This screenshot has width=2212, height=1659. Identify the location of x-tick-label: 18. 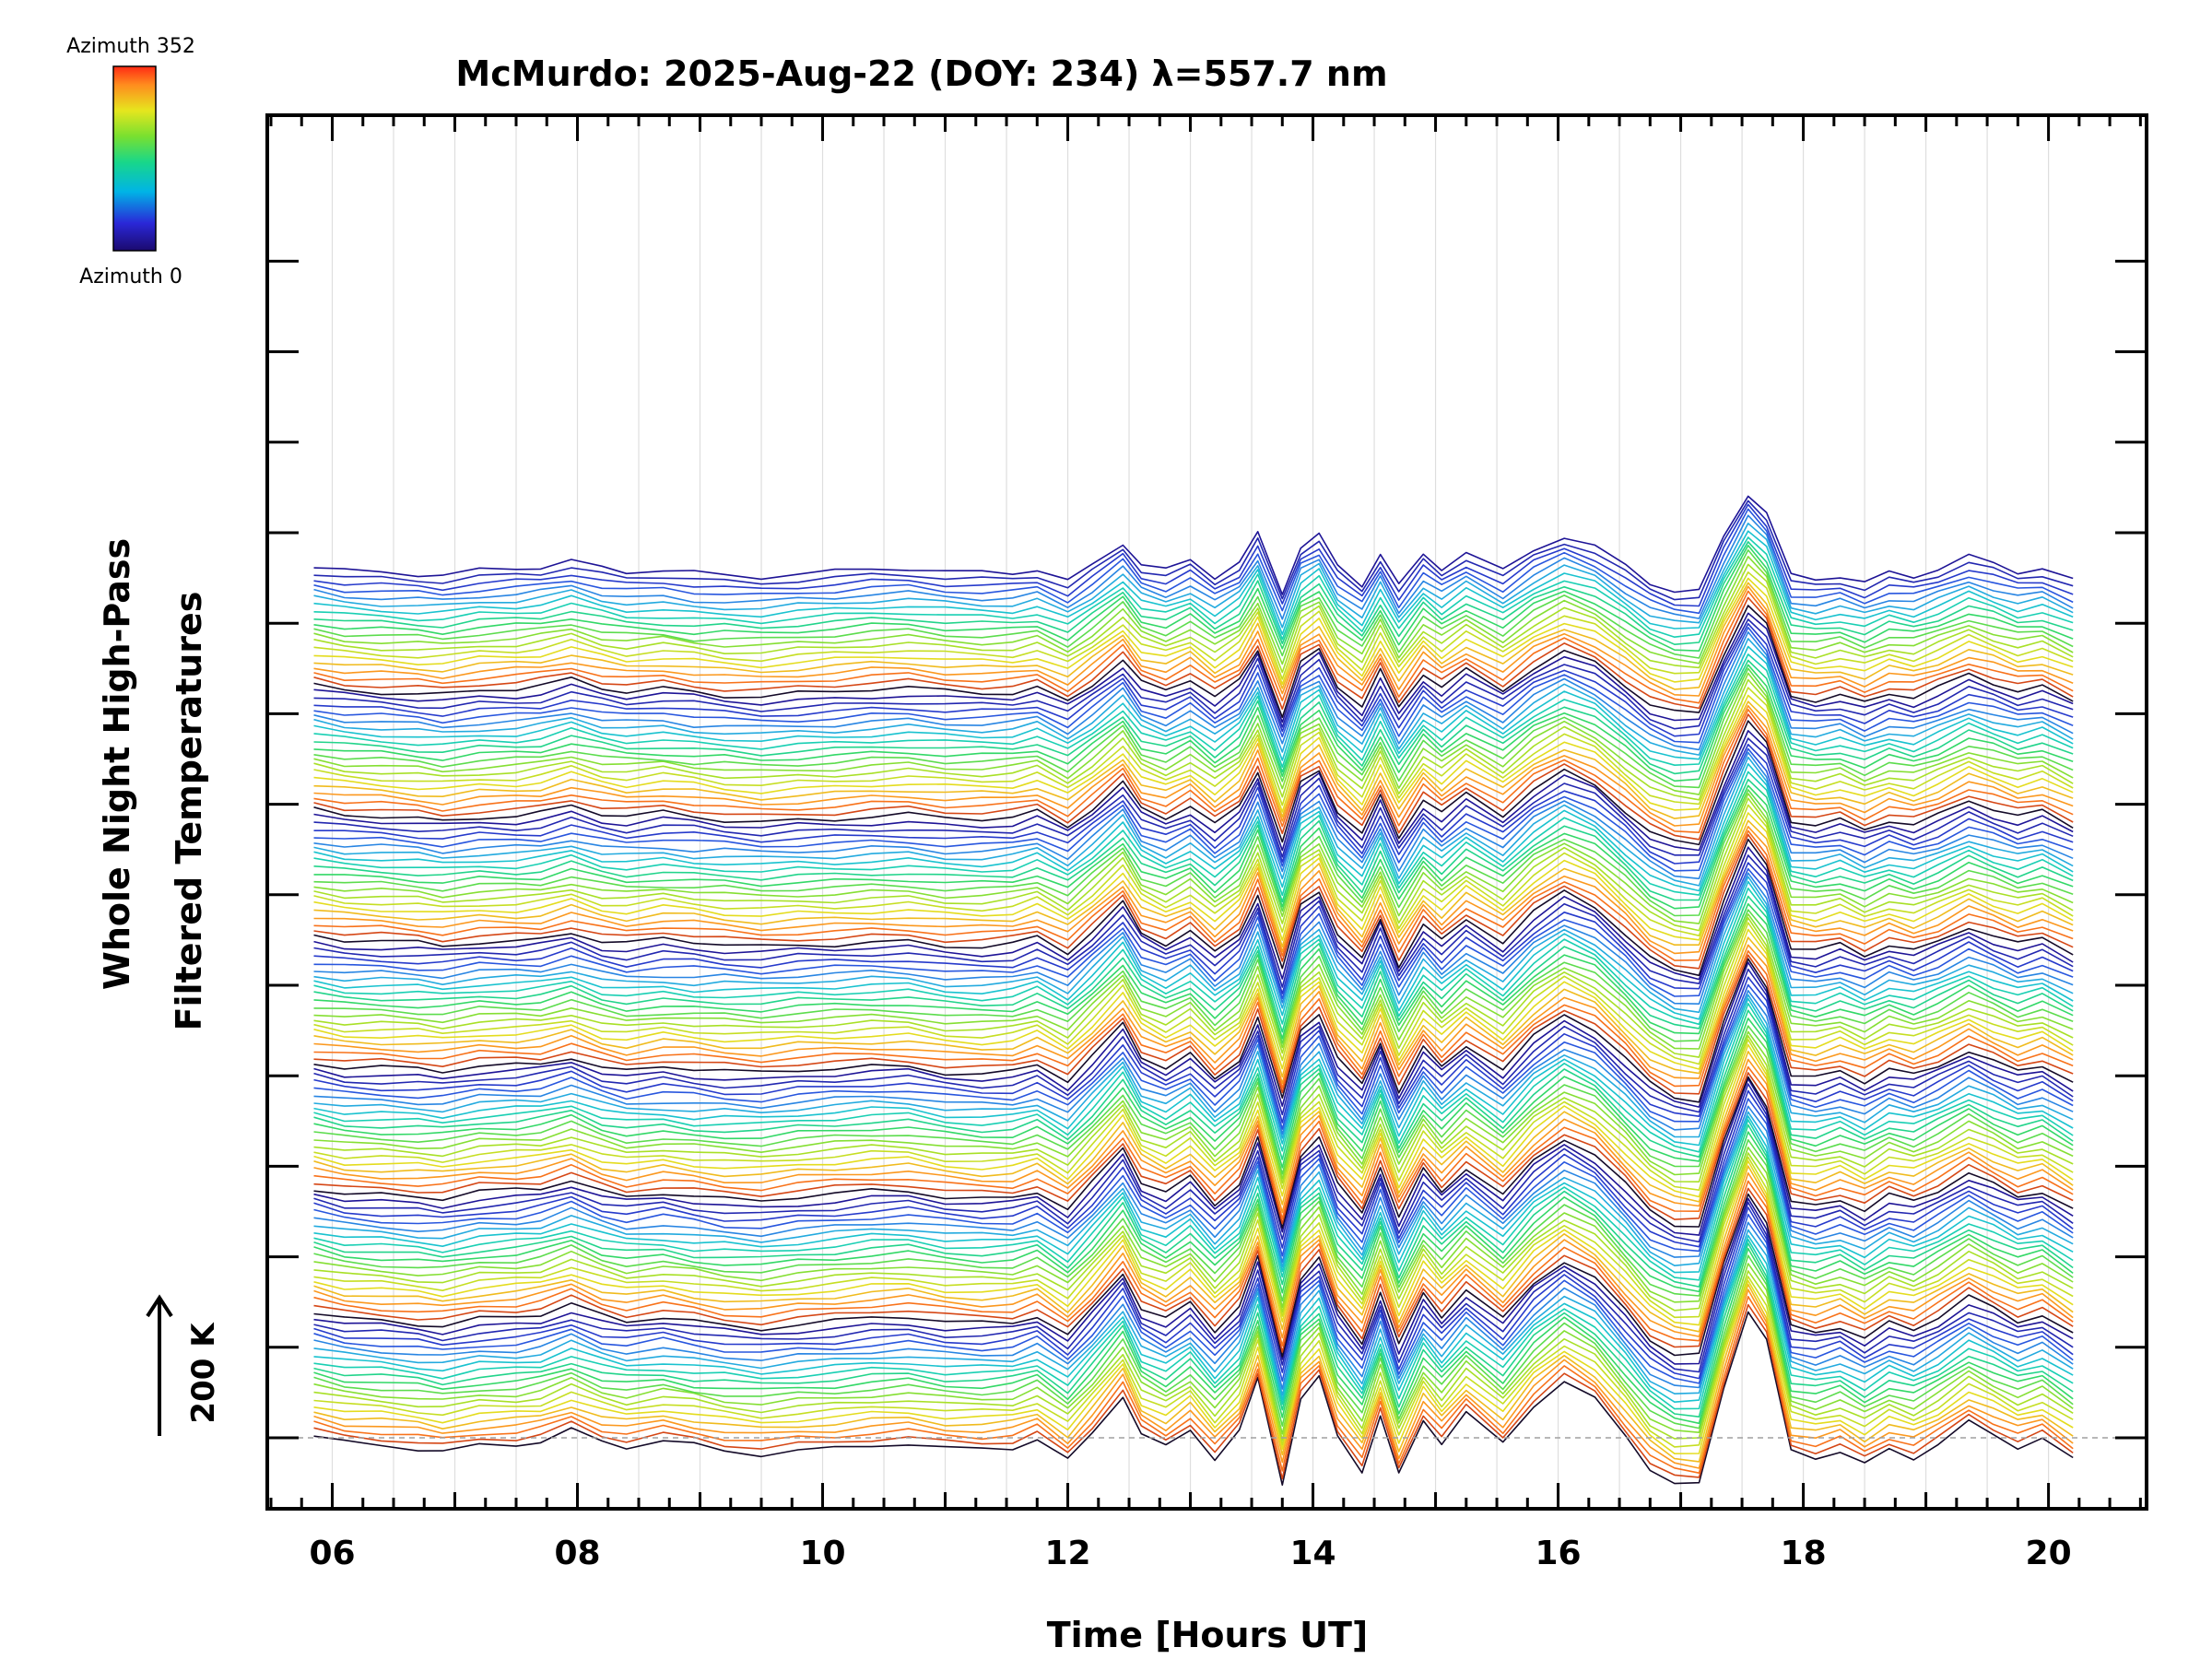
(1804, 1553).